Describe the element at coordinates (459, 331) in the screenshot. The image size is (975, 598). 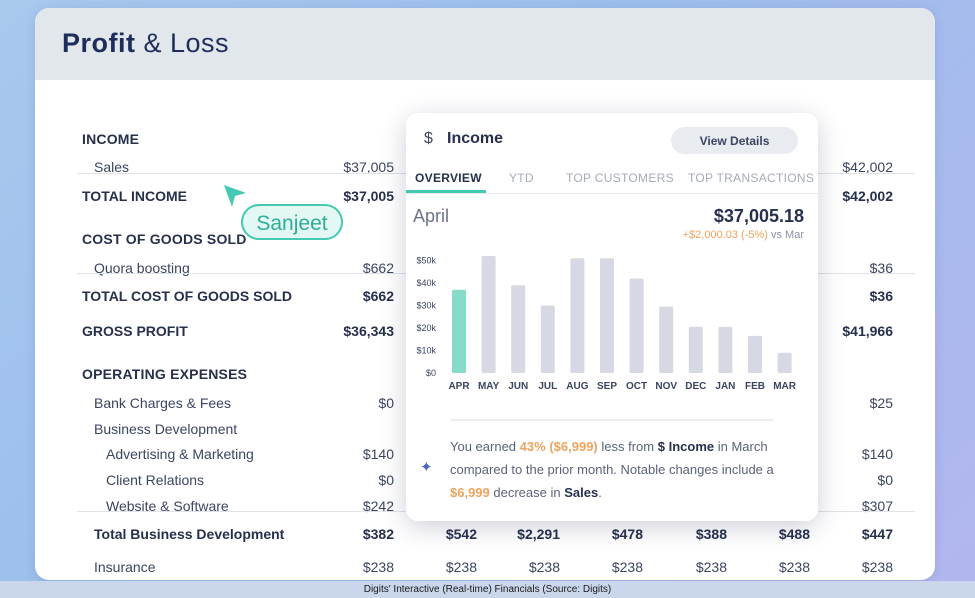
I see `bar-apr` at that location.